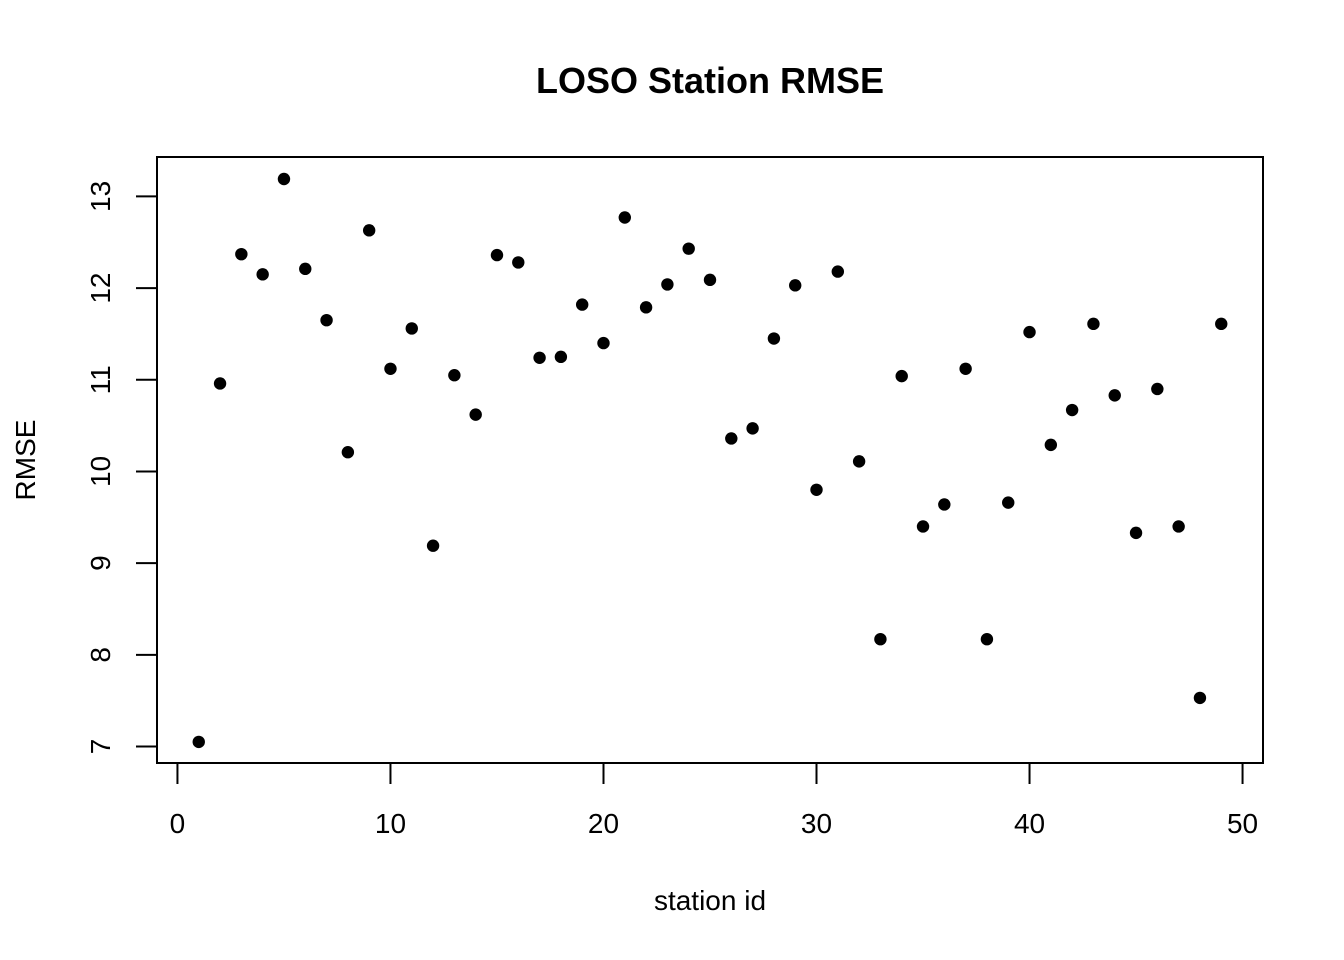 Image resolution: width=1344 pixels, height=960 pixels. Describe the element at coordinates (100, 379) in the screenshot. I see `y-tick-label: 11` at that location.